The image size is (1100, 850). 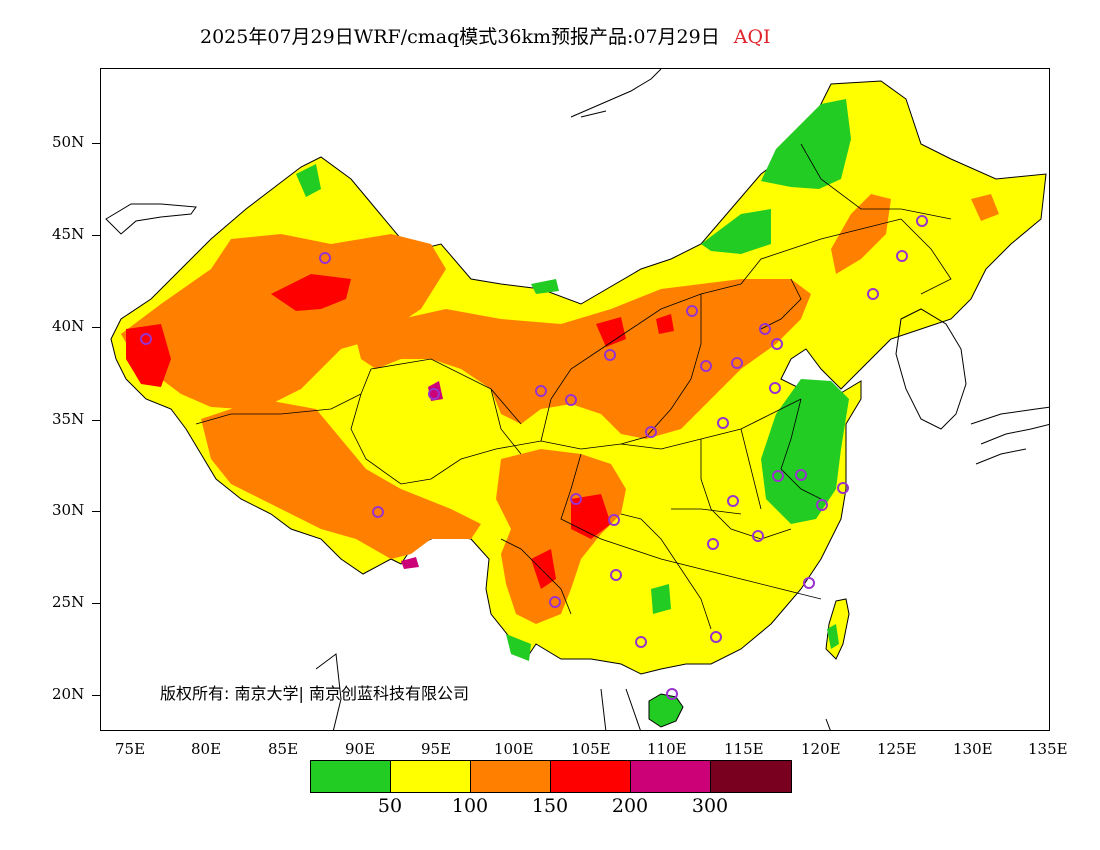 What do you see at coordinates (151, 219) in the screenshot?
I see `neighbour-outline-kazakhstan` at bounding box center [151, 219].